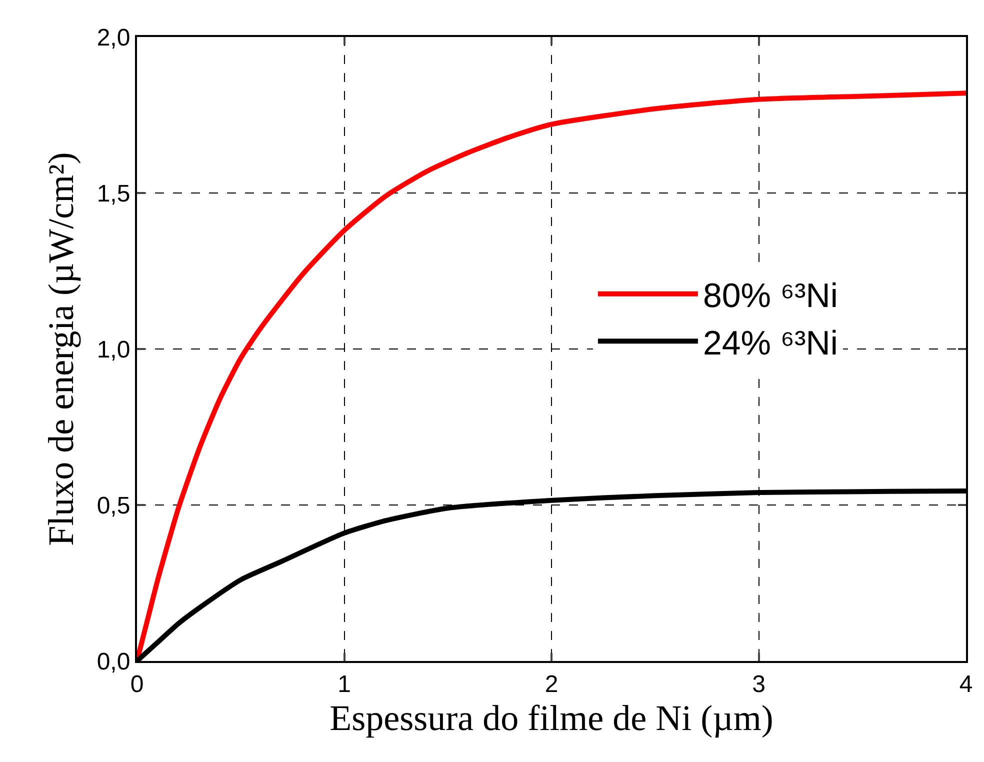 The image size is (984, 762). Describe the element at coordinates (552, 718) in the screenshot. I see `x-axis-title: Espessura do filme de Ni (µm)` at that location.